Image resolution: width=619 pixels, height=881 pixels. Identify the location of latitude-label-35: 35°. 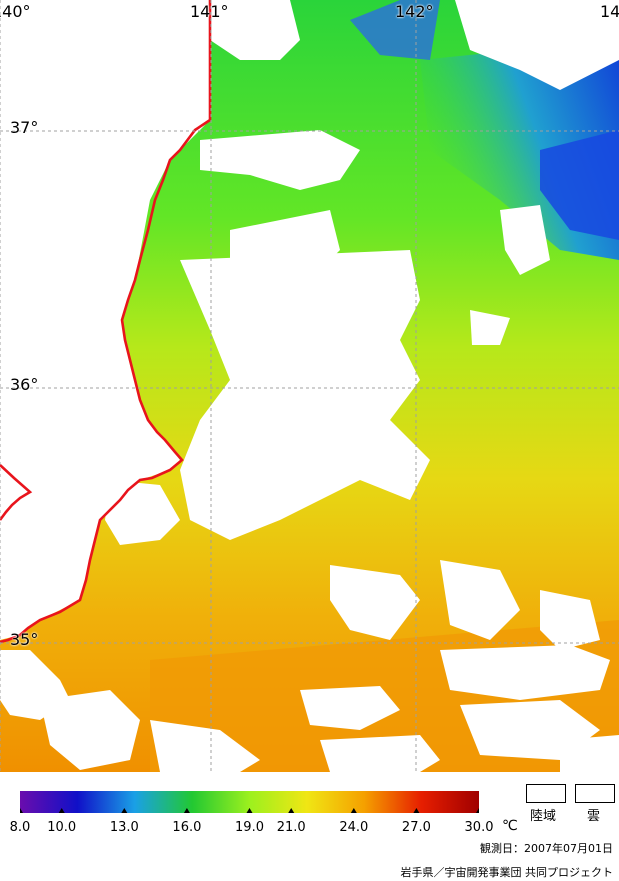
(24, 639).